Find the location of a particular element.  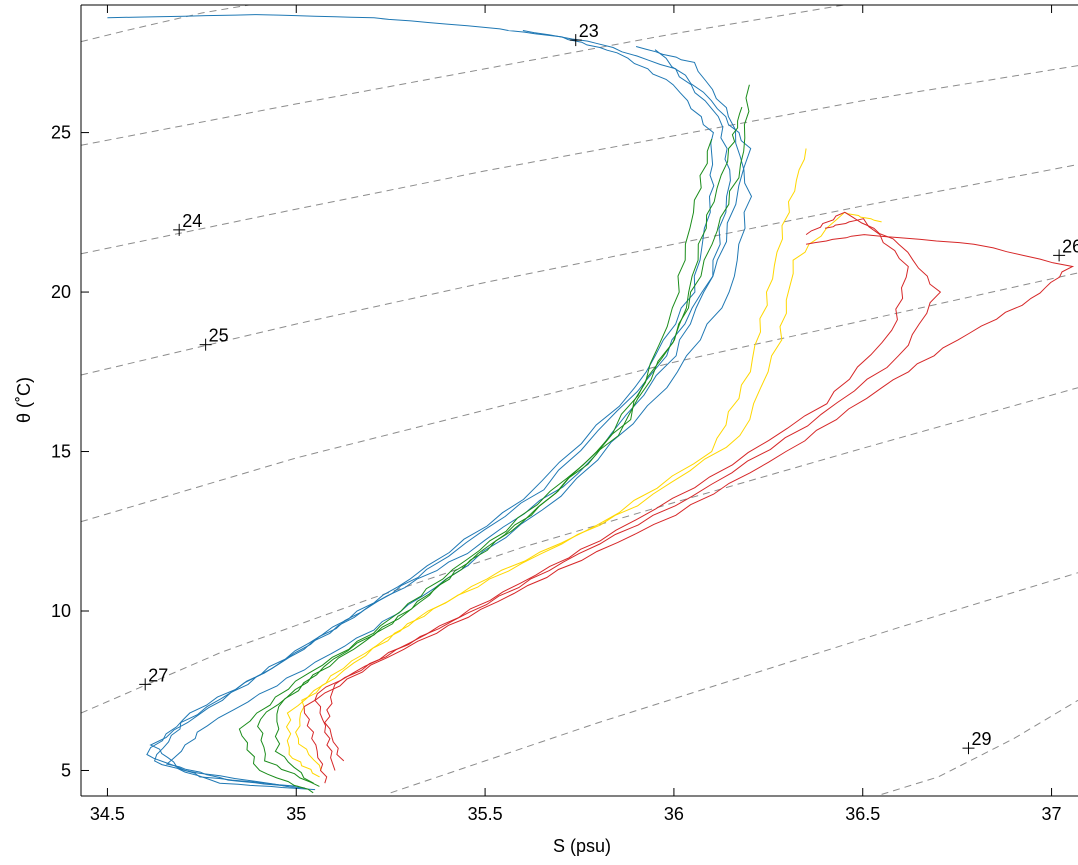

y-axis-title: θ (˚C) is located at coordinates (24, 400).